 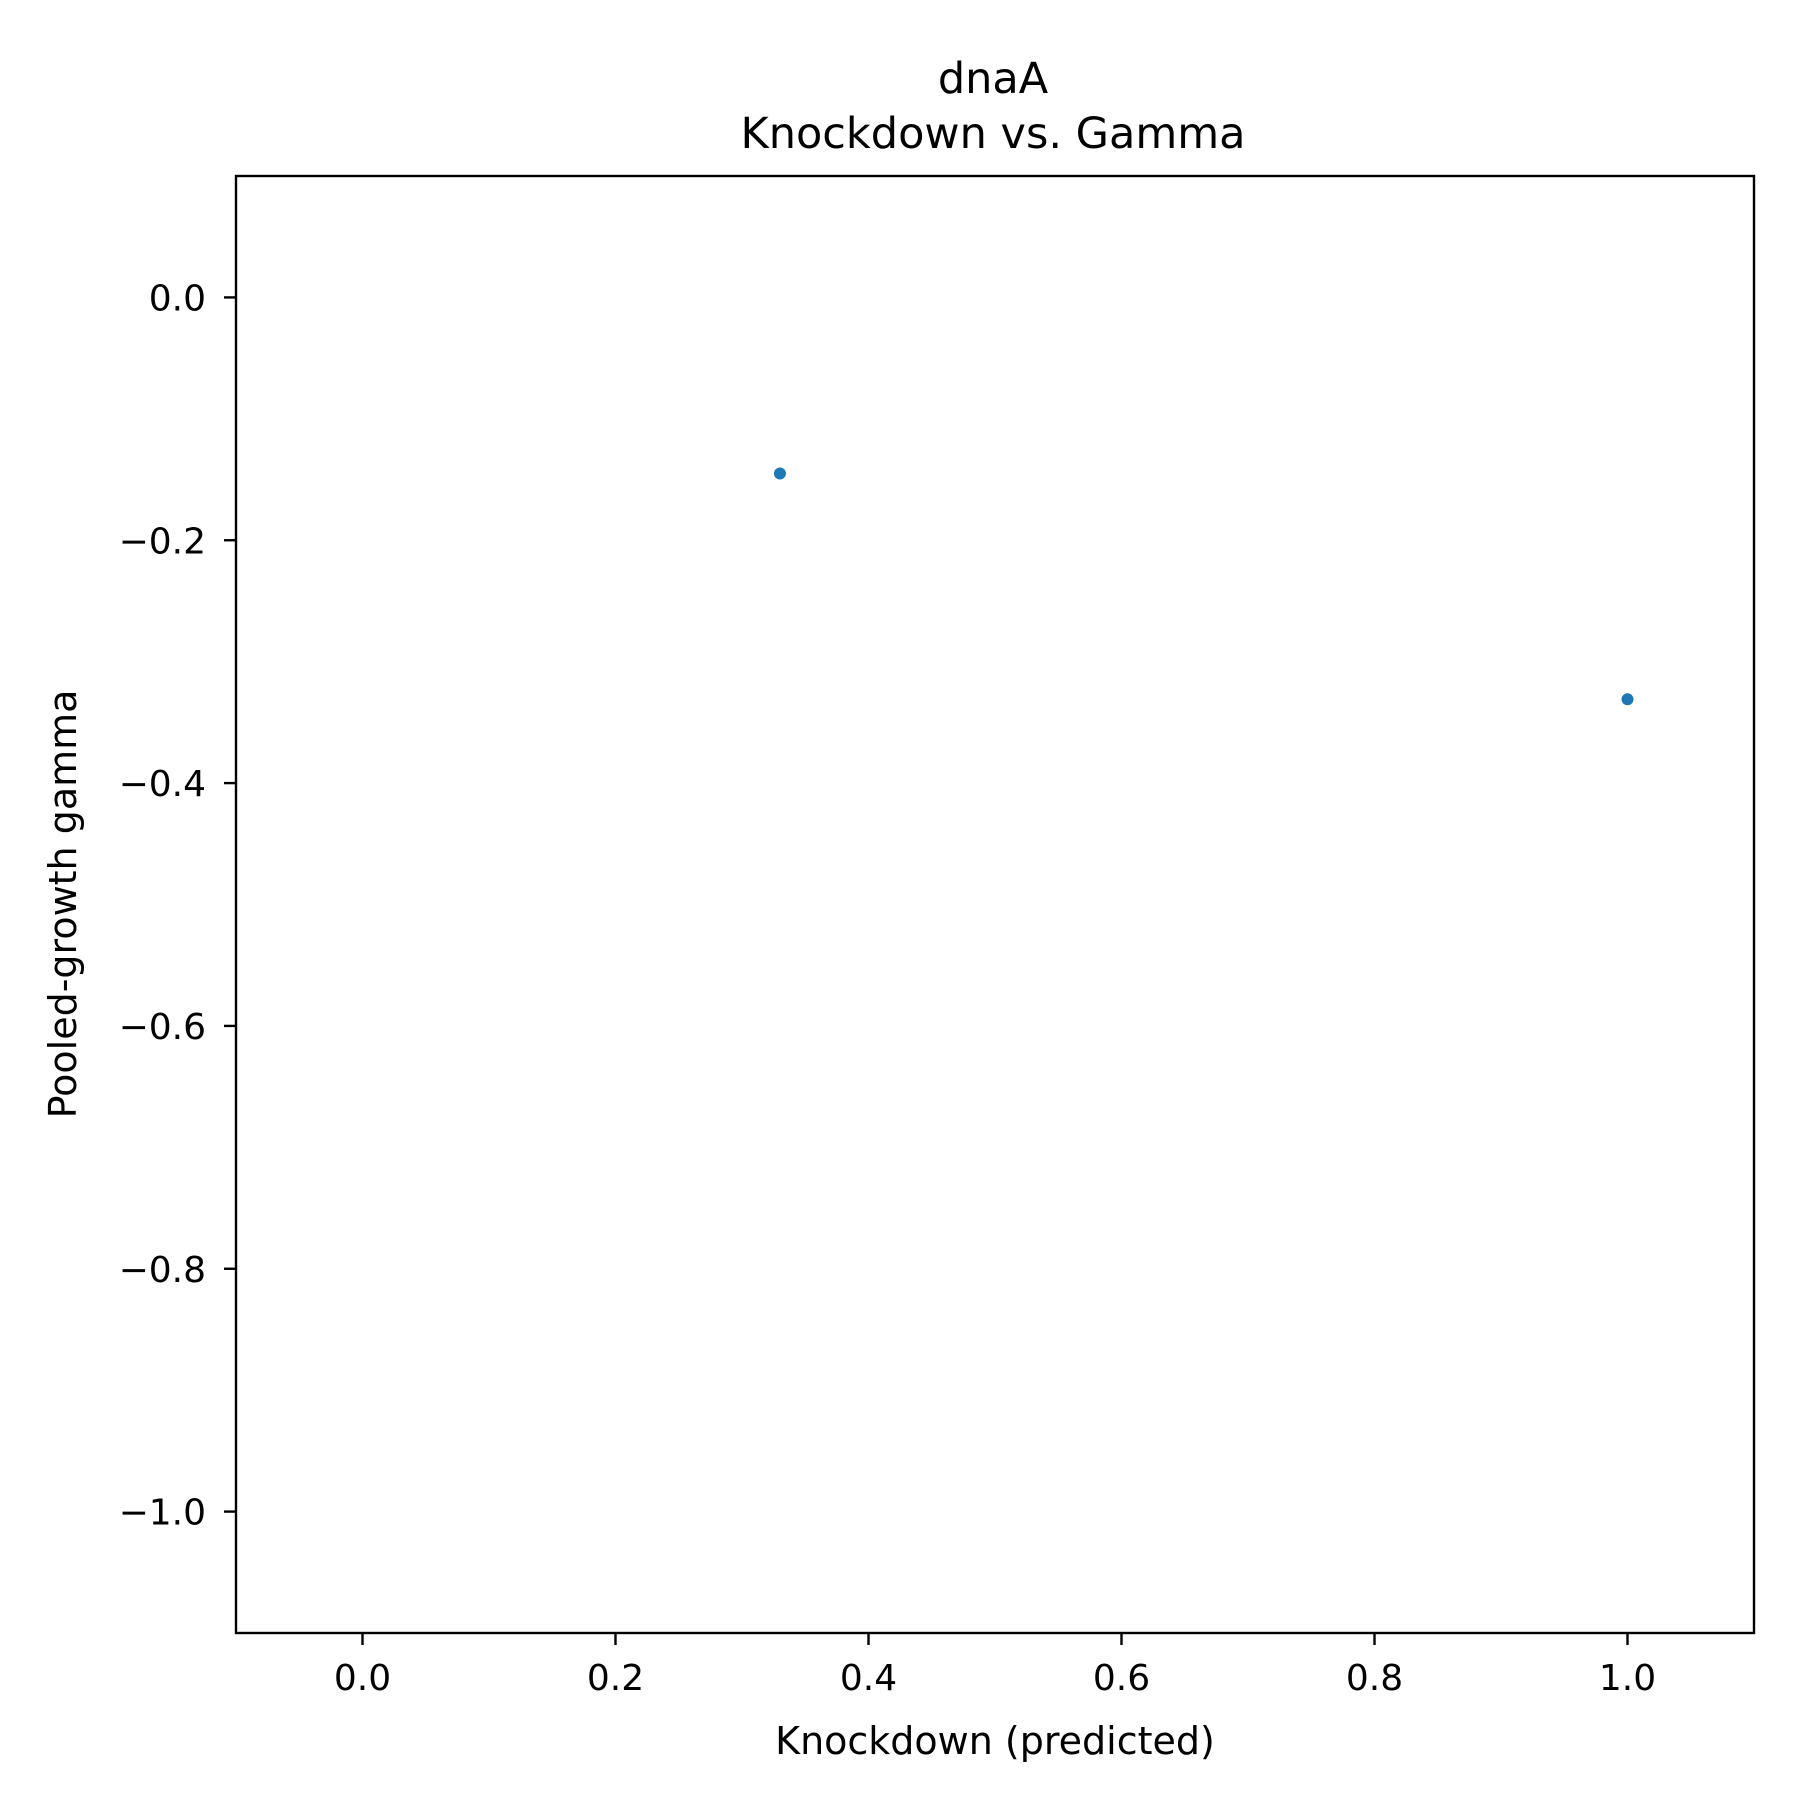 I want to click on y-tick-label: −0.2, so click(x=162, y=541).